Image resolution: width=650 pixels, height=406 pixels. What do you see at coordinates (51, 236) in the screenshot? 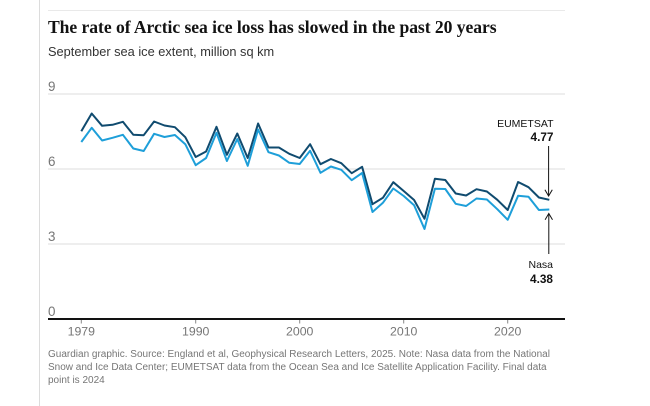
I see `svg-text: 3` at bounding box center [51, 236].